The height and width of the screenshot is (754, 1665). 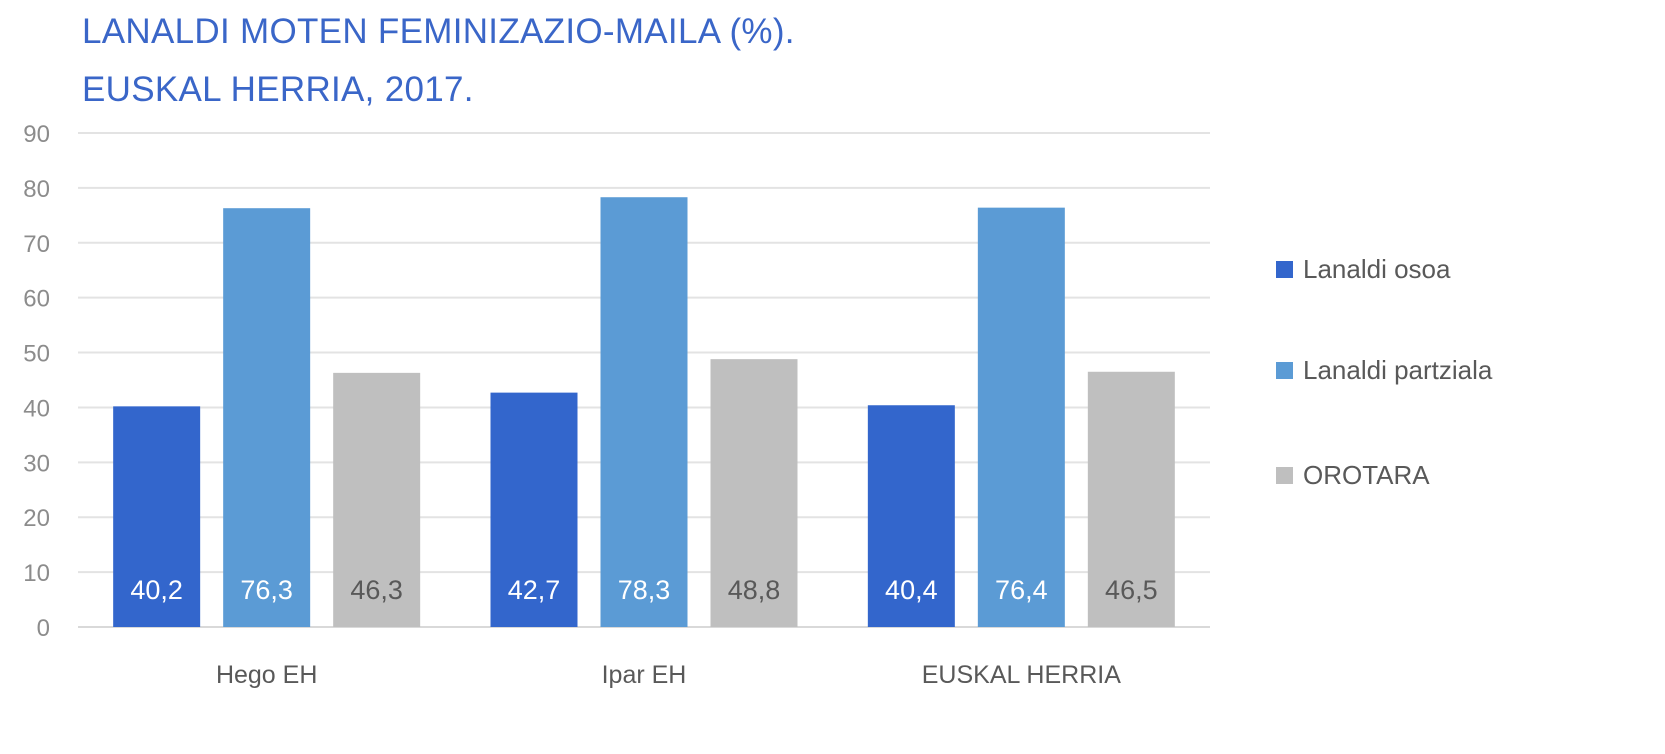 I want to click on y-tick-label: 10, so click(x=36, y=573).